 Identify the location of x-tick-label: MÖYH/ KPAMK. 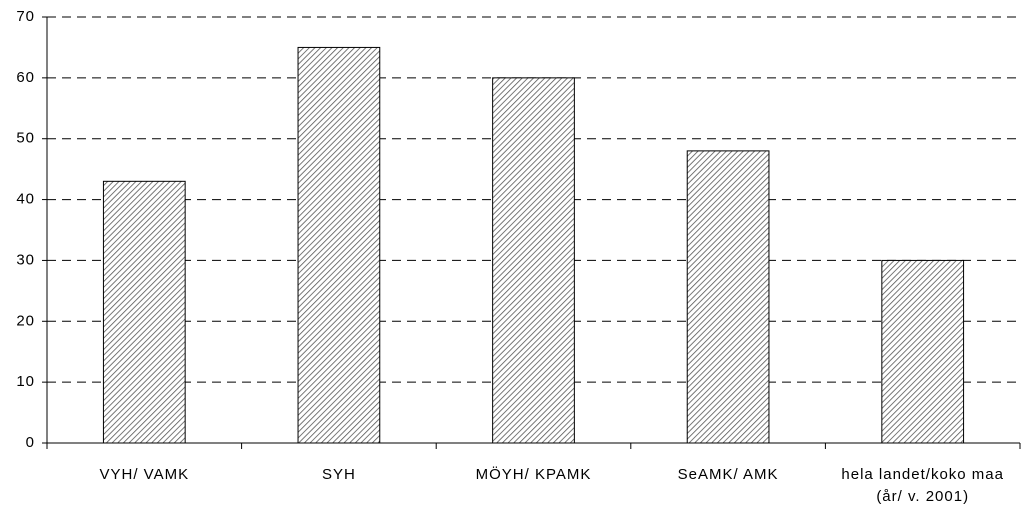
(534, 474).